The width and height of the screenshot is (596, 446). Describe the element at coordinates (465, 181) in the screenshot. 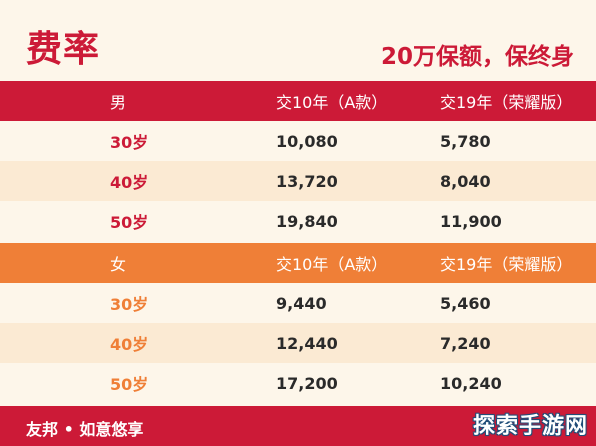

I see `premium-19-year-cell: 8,040` at that location.